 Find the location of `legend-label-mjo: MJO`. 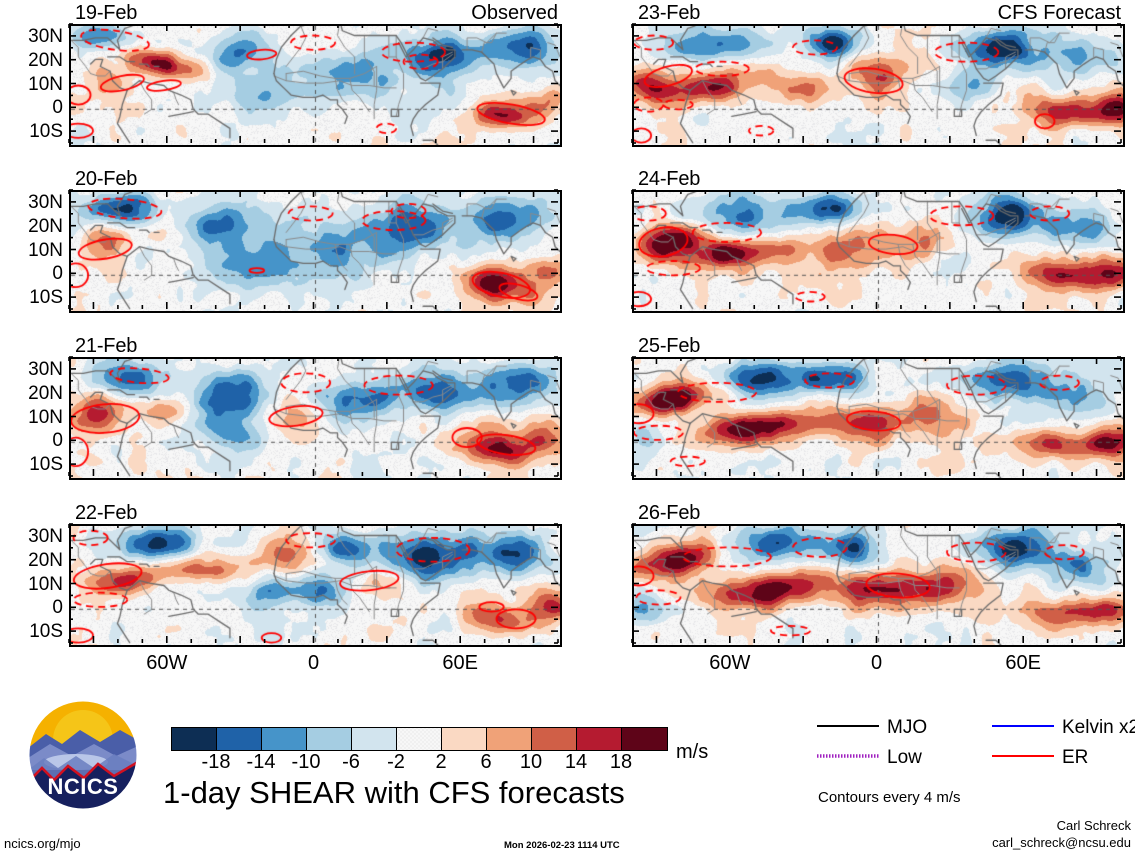

legend-label-mjo: MJO is located at coordinates (907, 727).